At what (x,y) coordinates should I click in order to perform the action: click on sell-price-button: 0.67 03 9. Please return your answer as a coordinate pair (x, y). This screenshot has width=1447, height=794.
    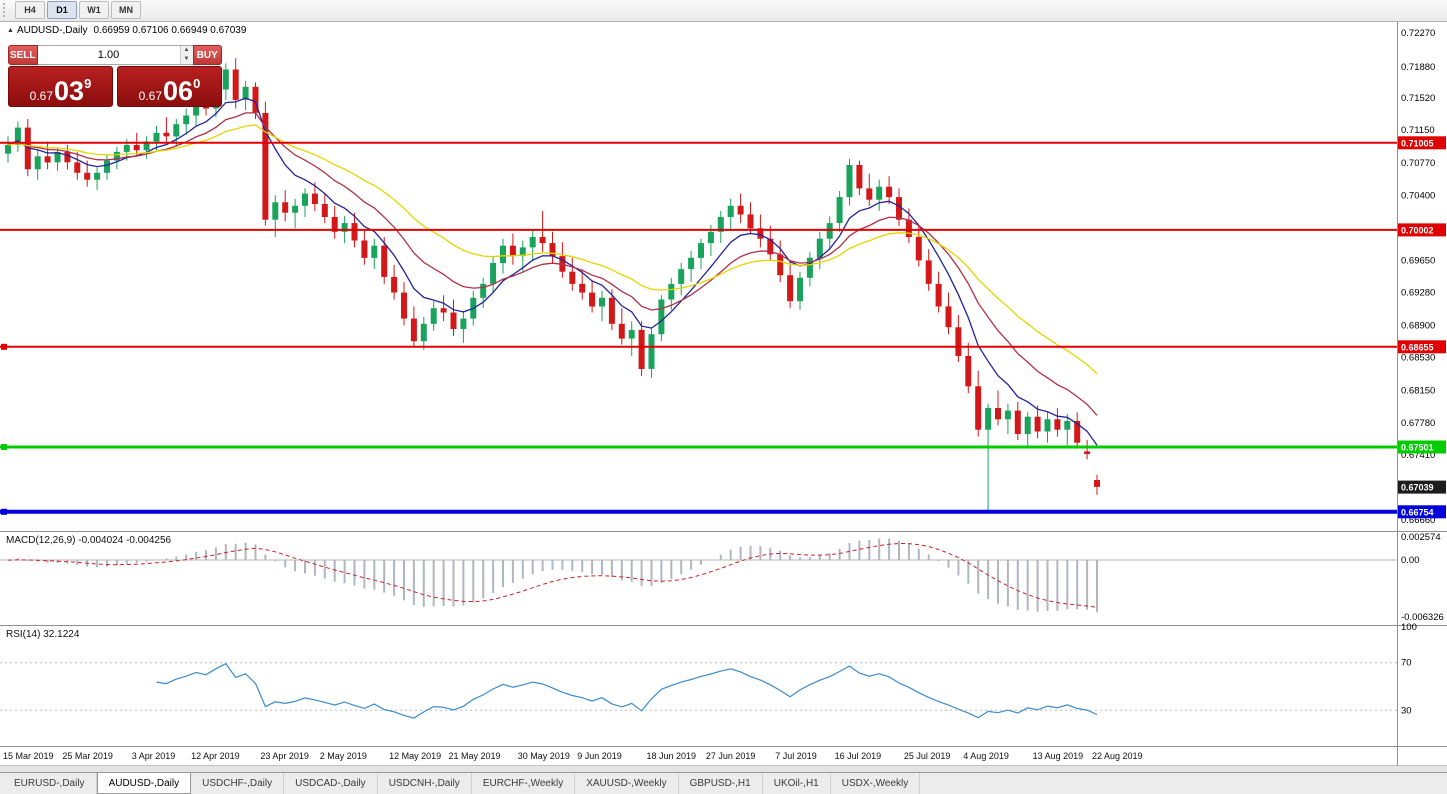
    Looking at the image, I should click on (60, 86).